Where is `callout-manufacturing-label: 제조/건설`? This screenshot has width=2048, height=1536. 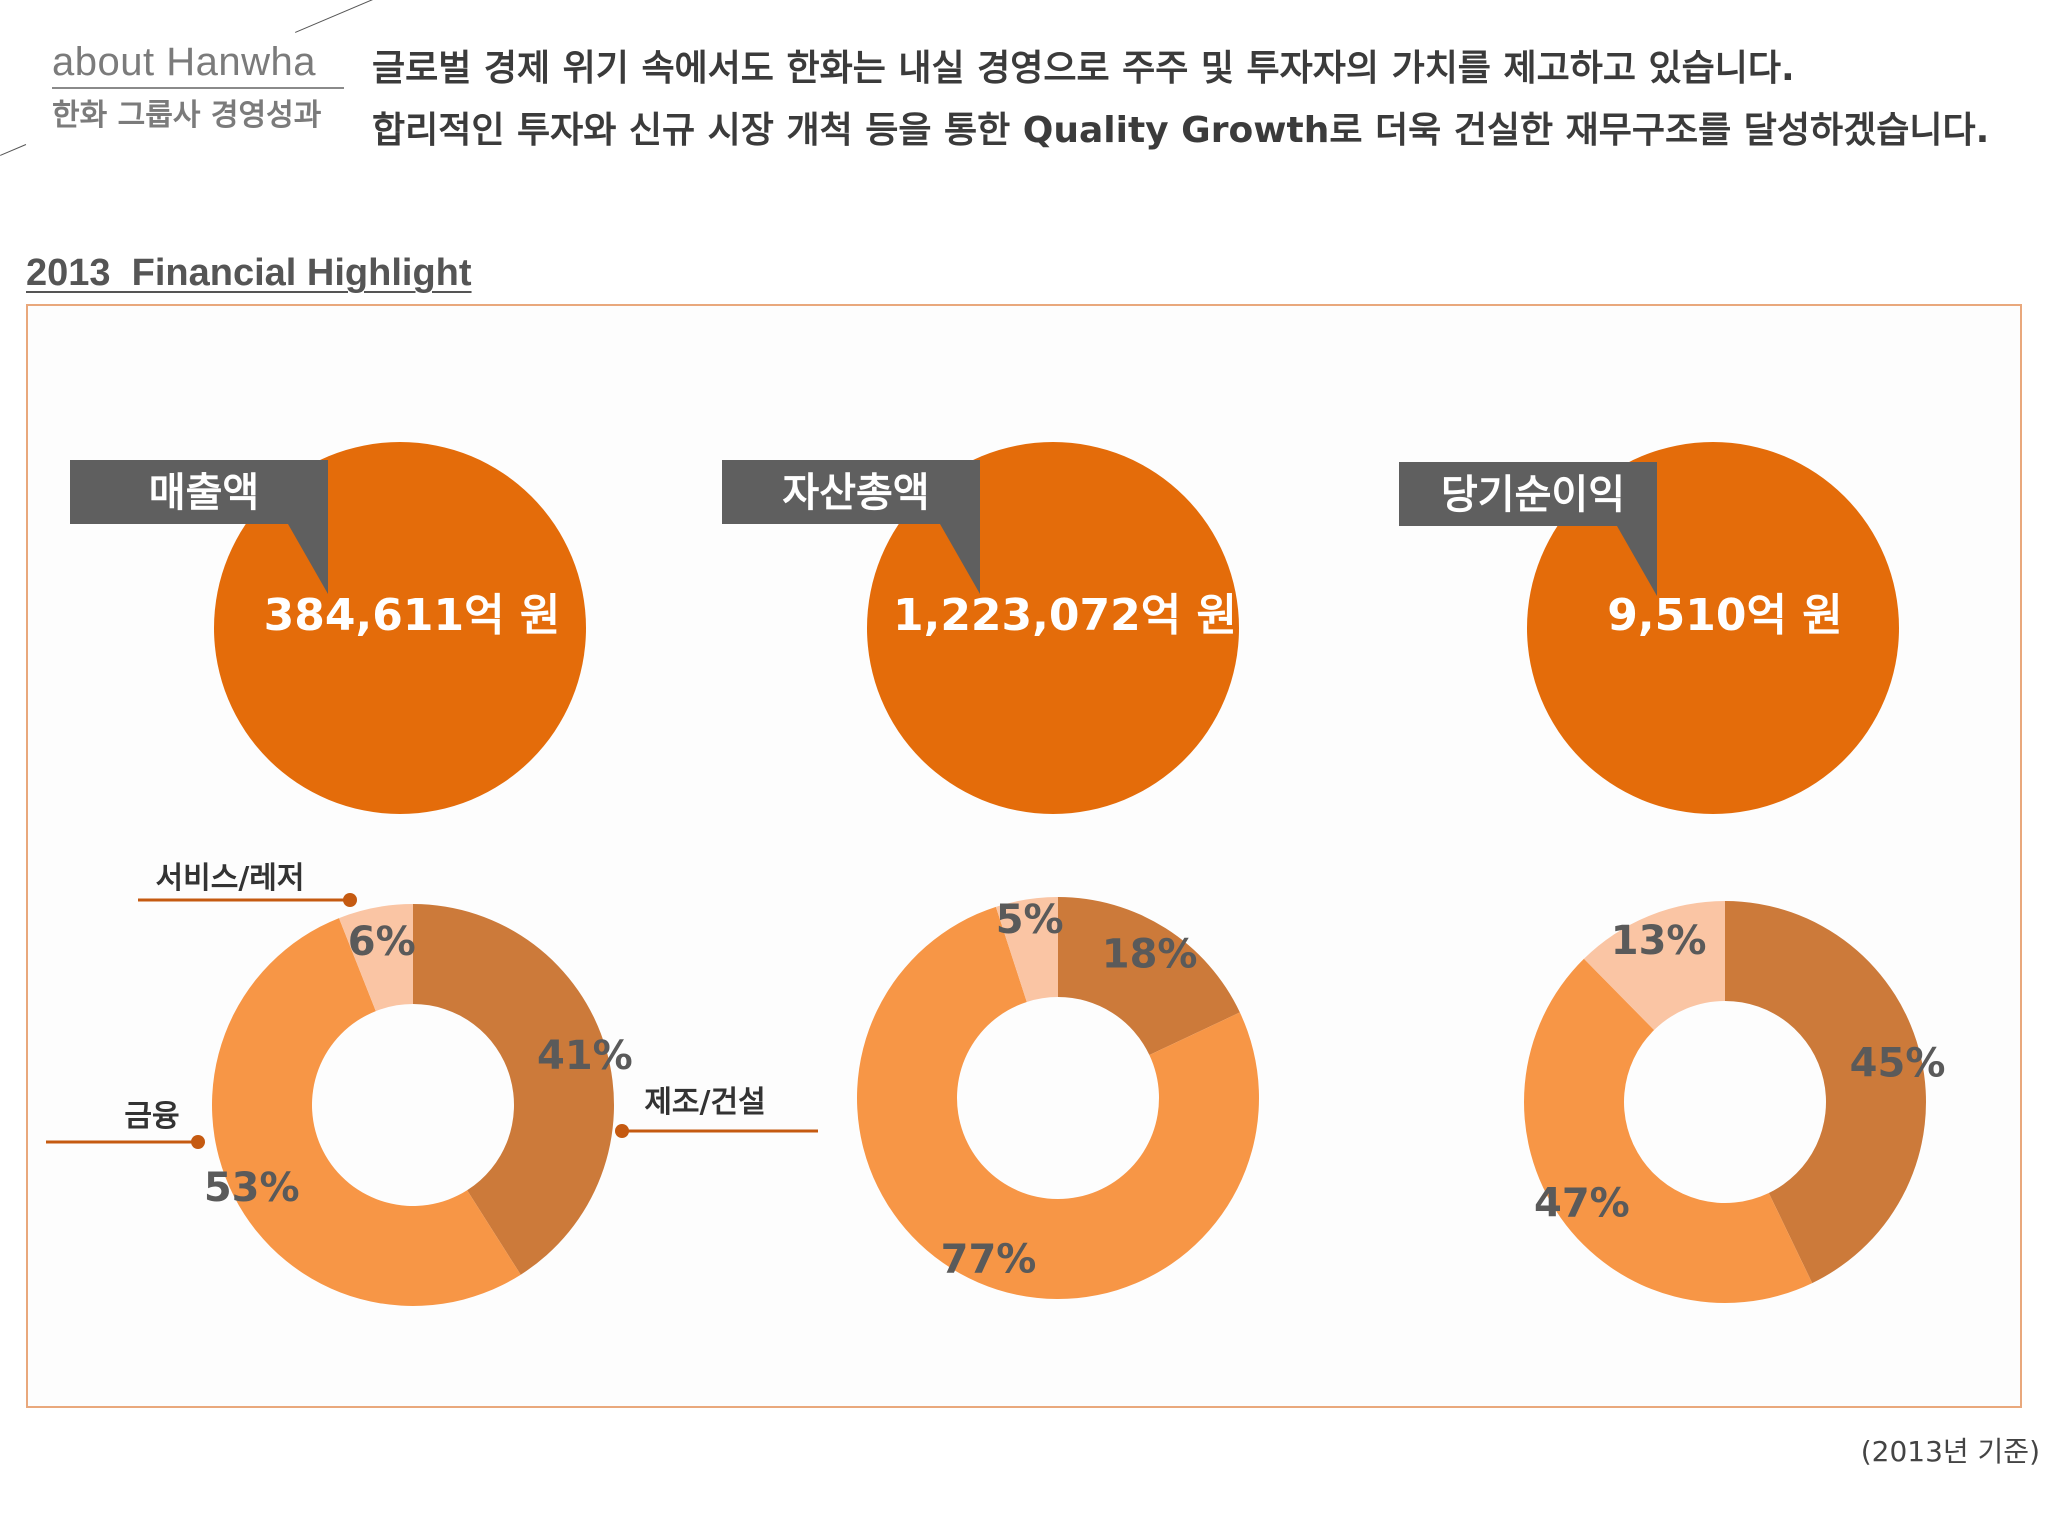
callout-manufacturing-label: 제조/건설 is located at coordinates (704, 1102).